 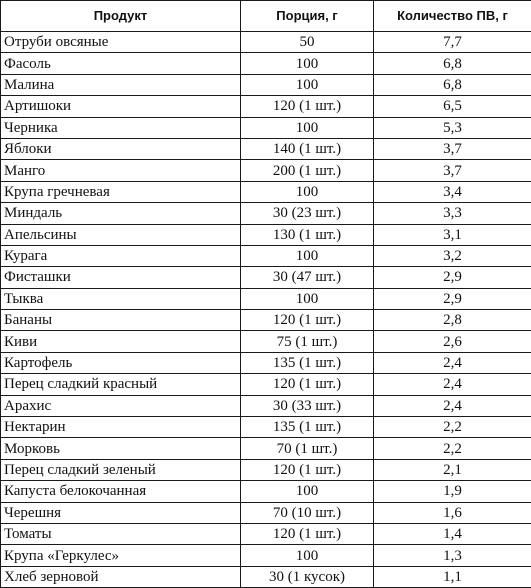 I want to click on header-row: Продукт Порция, г Количество ПВ, г, so click(x=266, y=16).